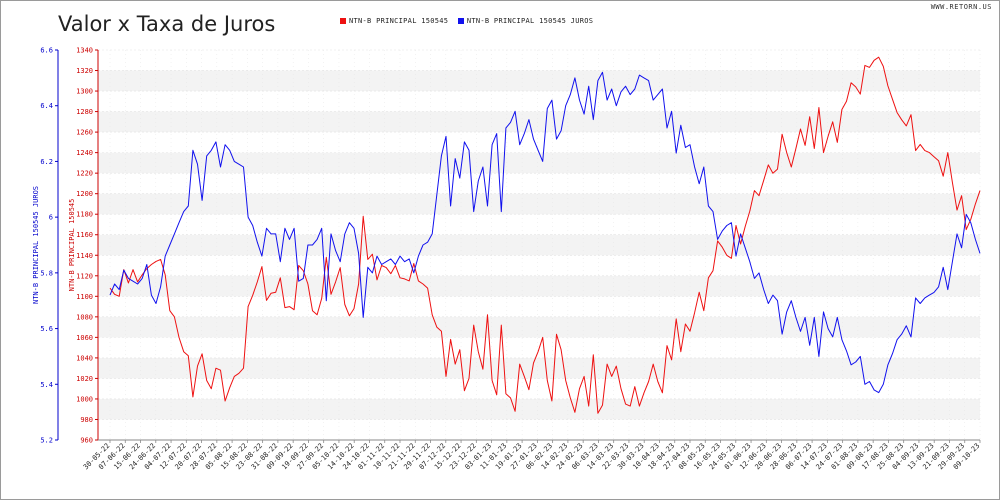 The height and width of the screenshot is (500, 1000). What do you see at coordinates (84, 92) in the screenshot?
I see `right-tick-label: 1300` at bounding box center [84, 92].